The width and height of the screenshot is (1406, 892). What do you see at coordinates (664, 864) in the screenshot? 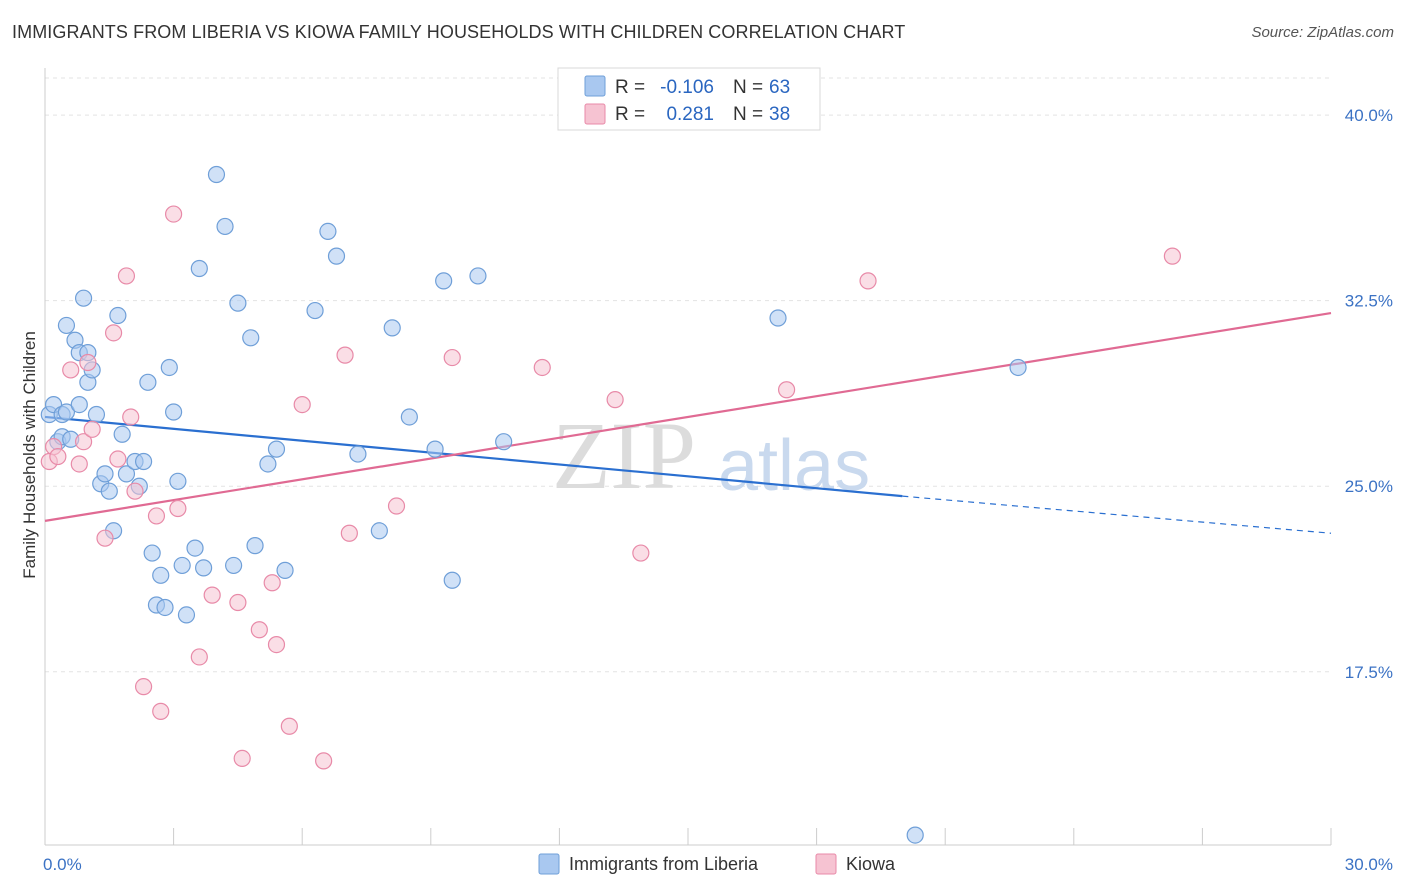
I see `bottom-legend-label-liberia: Immigrants from Liberia` at bounding box center [664, 864].